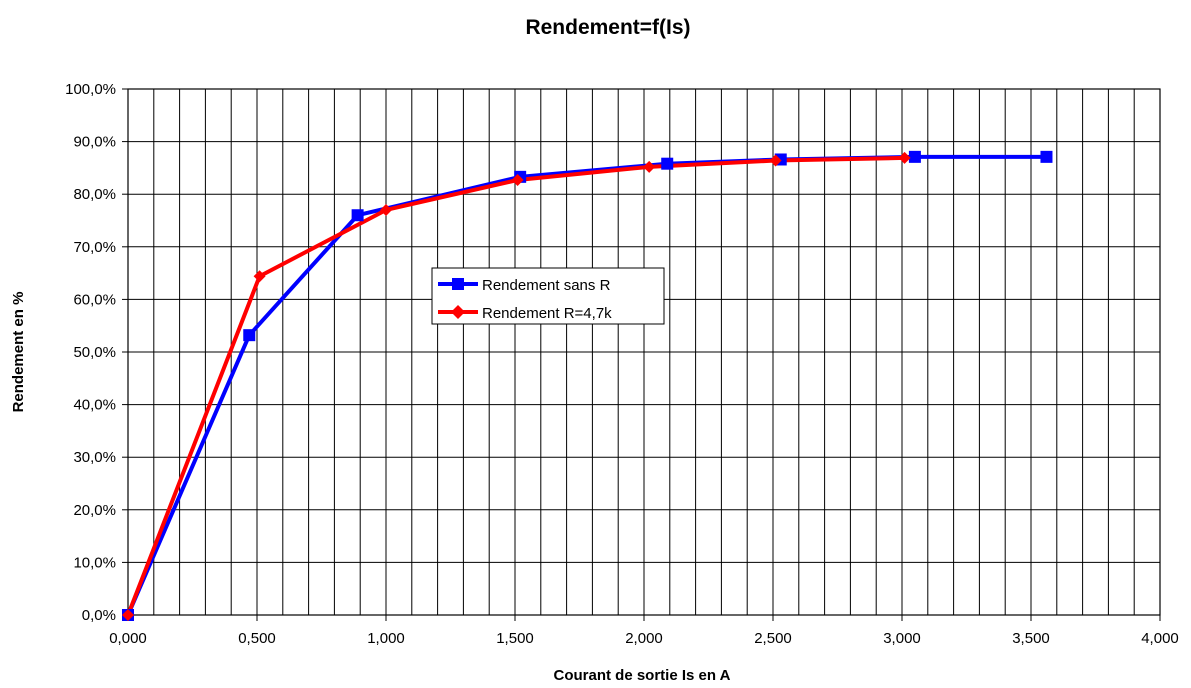  What do you see at coordinates (94, 405) in the screenshot?
I see `y-tick-label: 40,0%` at bounding box center [94, 405].